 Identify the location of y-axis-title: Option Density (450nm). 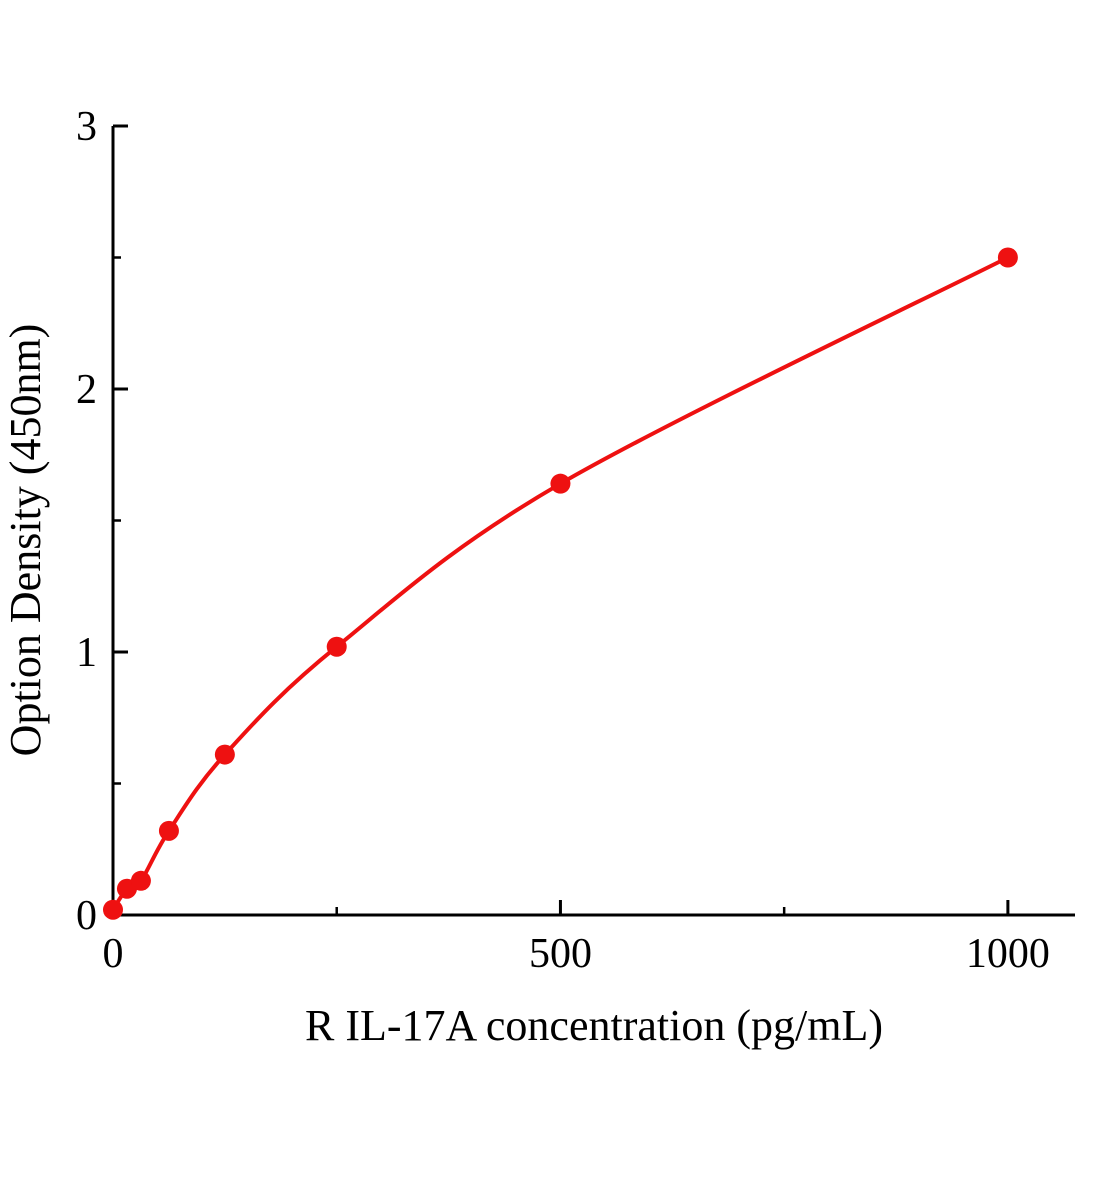
(25, 540).